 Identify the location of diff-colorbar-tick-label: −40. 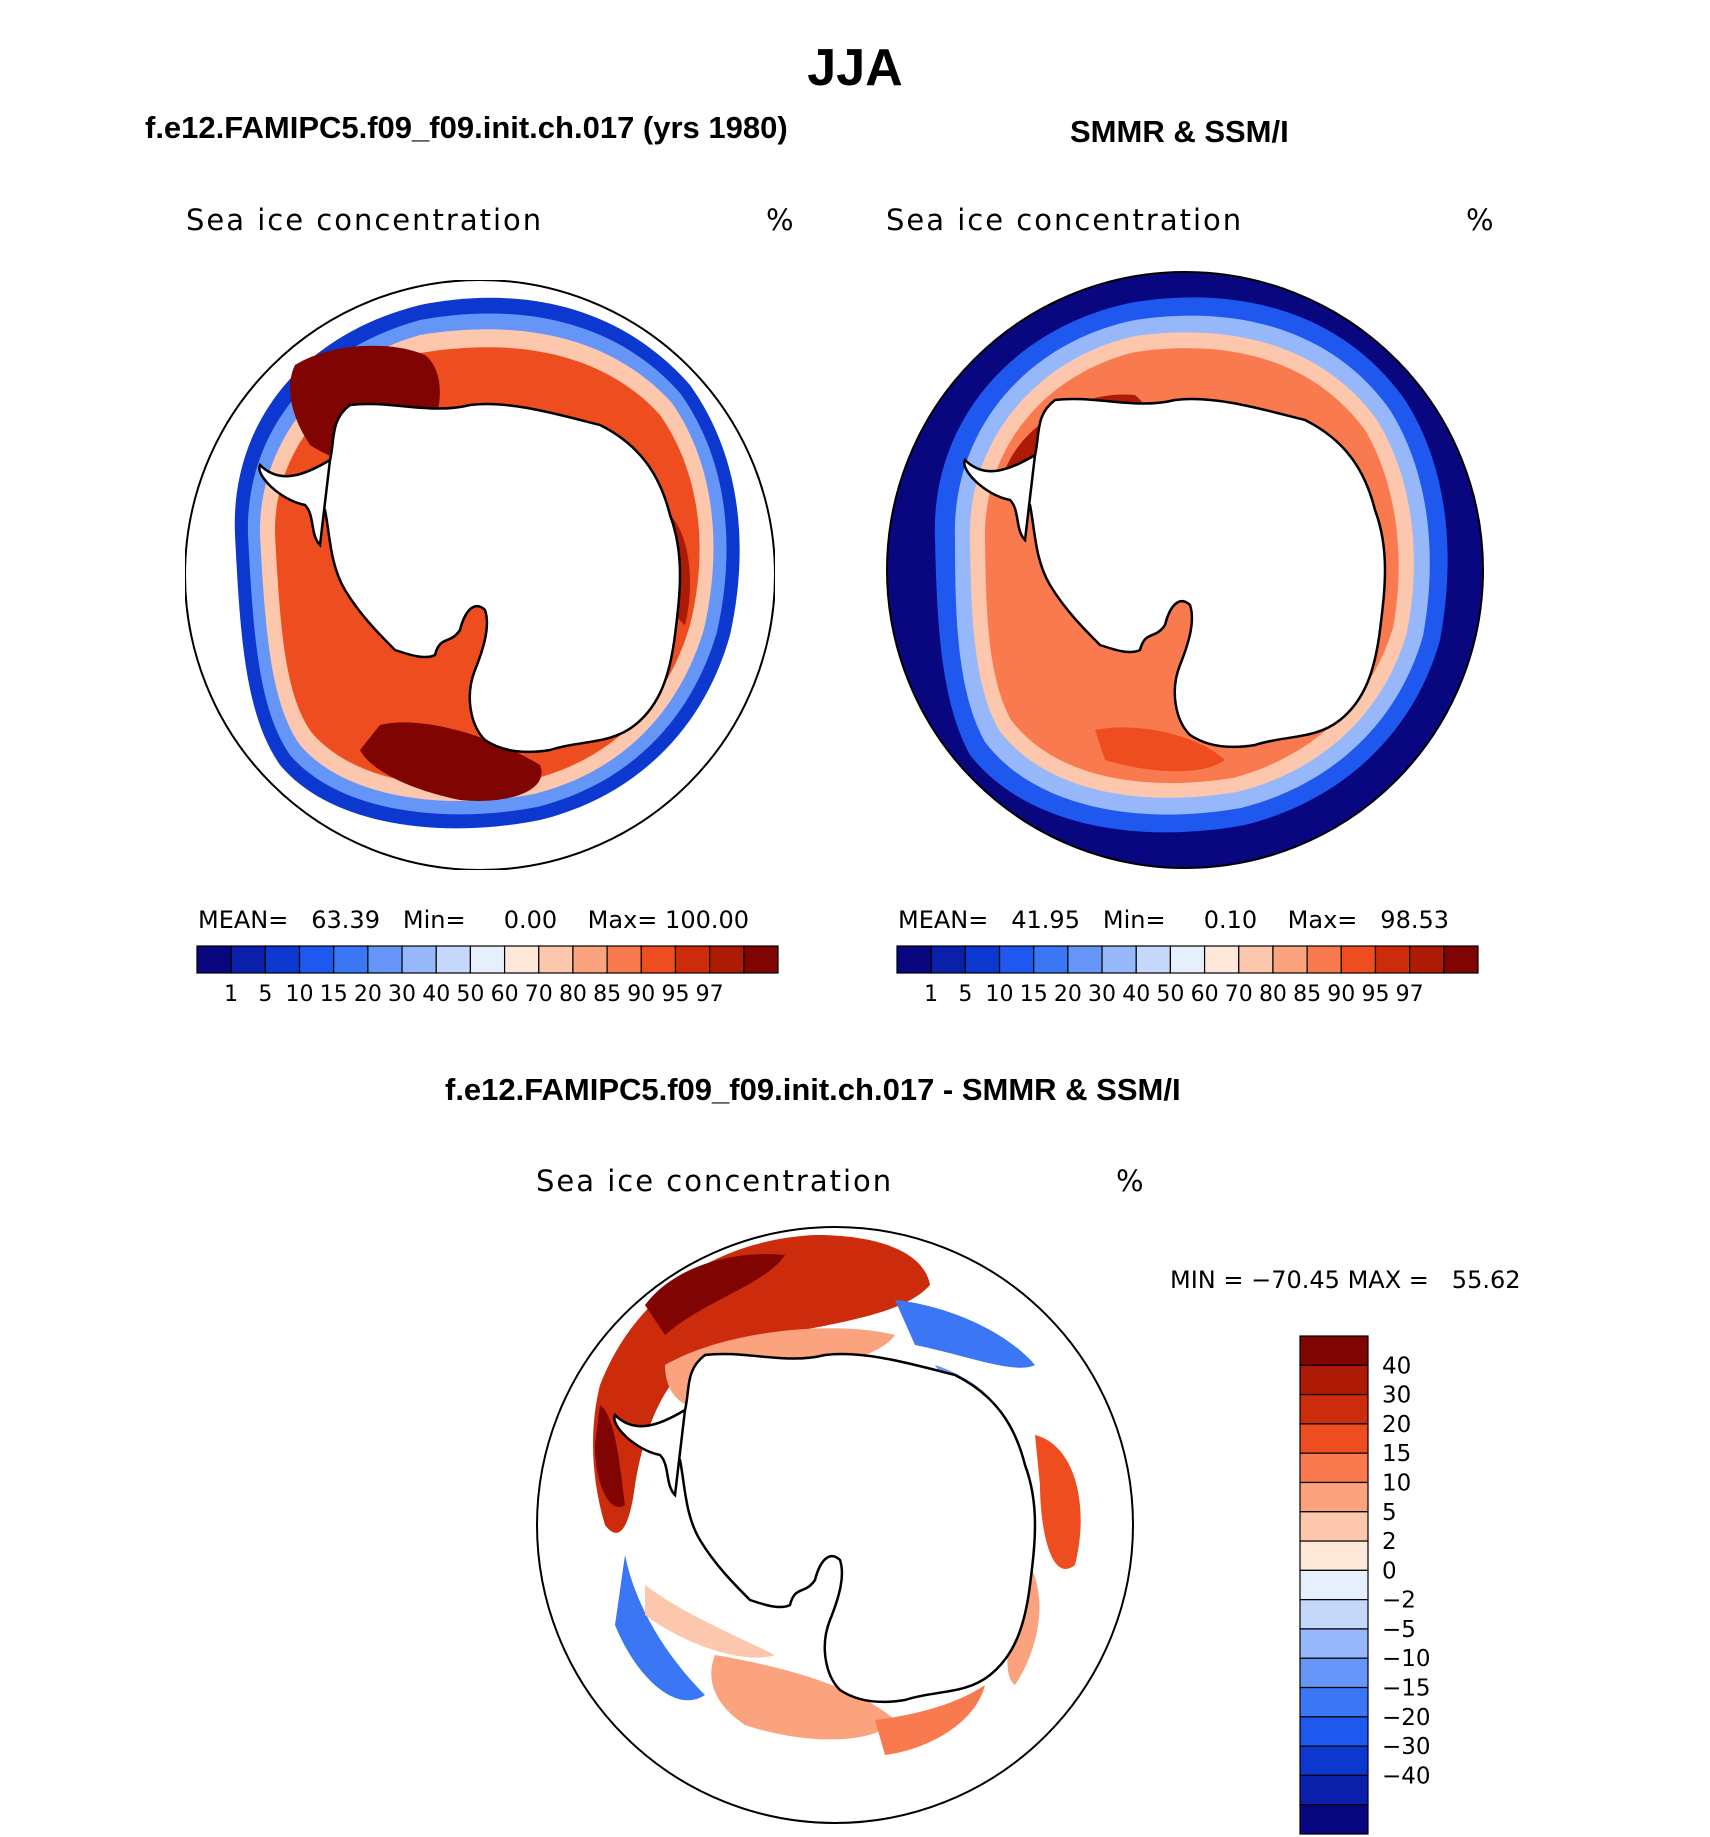
(1406, 1776).